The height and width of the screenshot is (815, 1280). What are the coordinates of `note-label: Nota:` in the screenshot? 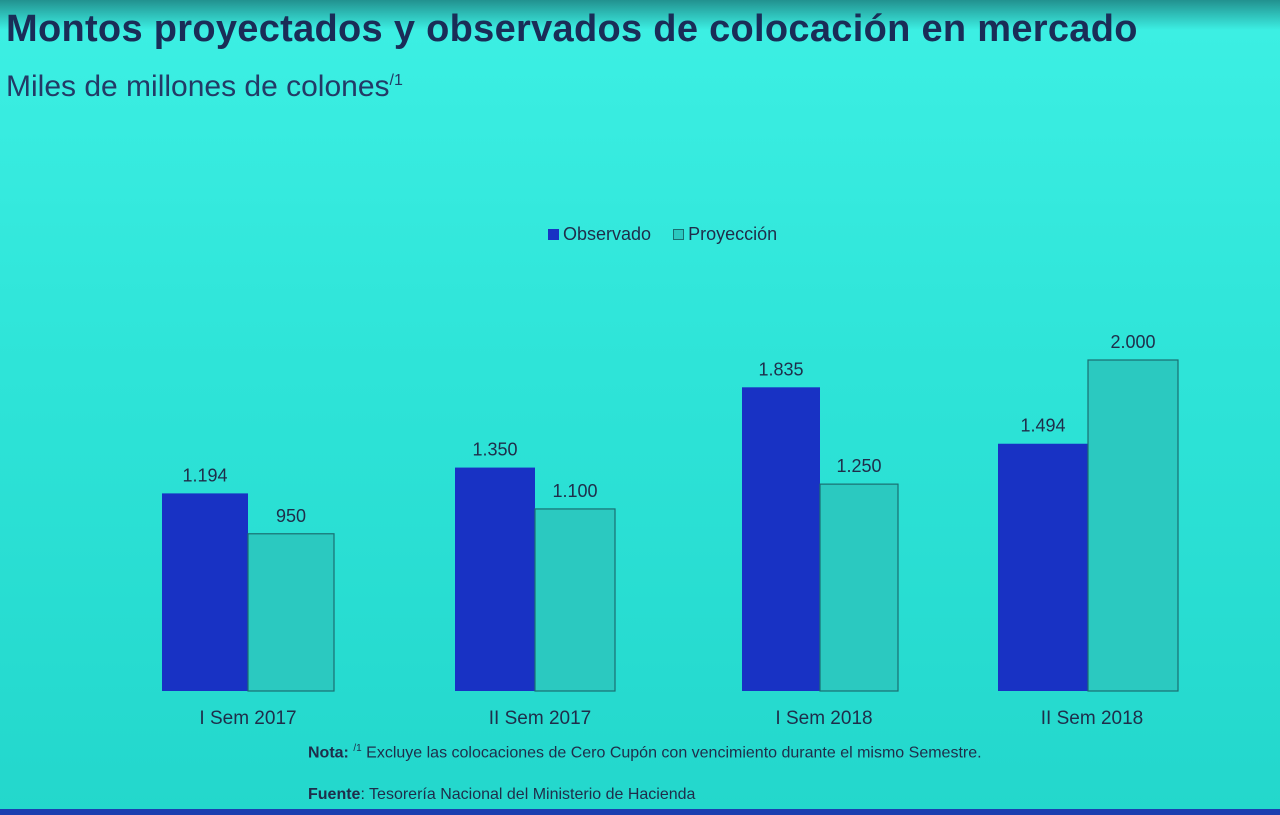 It's located at (328, 753).